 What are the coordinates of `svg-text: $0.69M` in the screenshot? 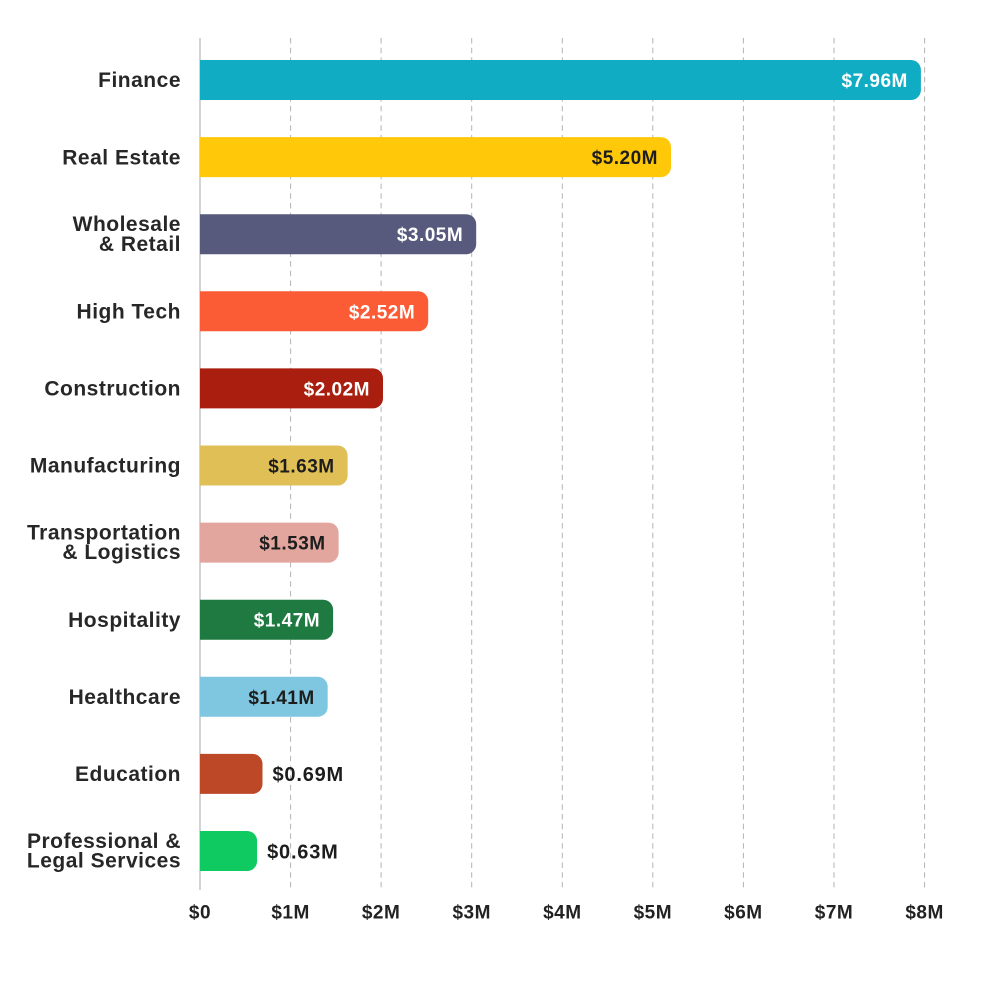 It's located at (309, 775).